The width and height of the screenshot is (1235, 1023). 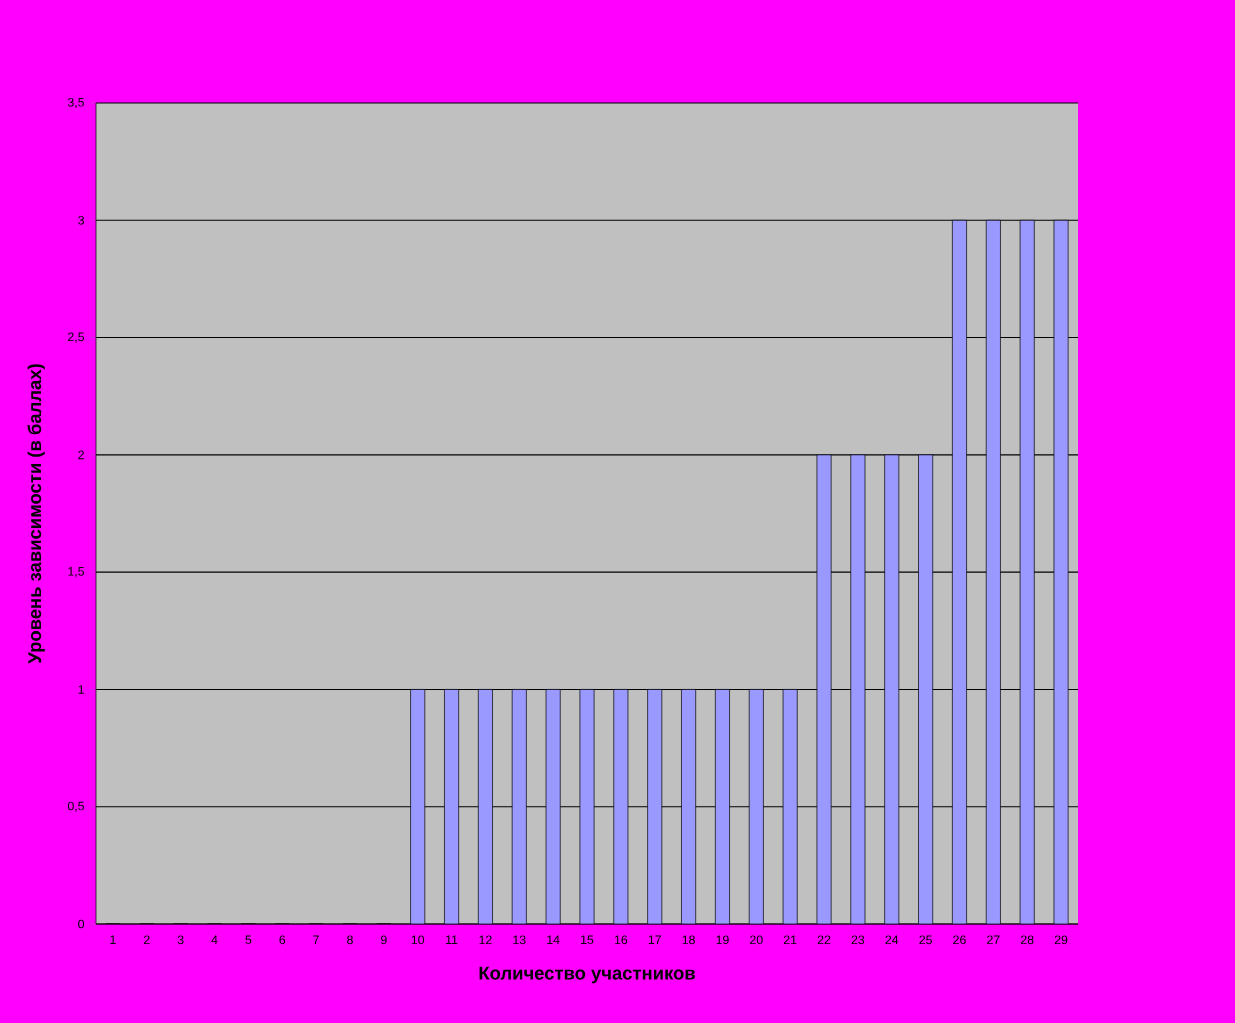 What do you see at coordinates (925, 940) in the screenshot?
I see `x-tick-label: 25` at bounding box center [925, 940].